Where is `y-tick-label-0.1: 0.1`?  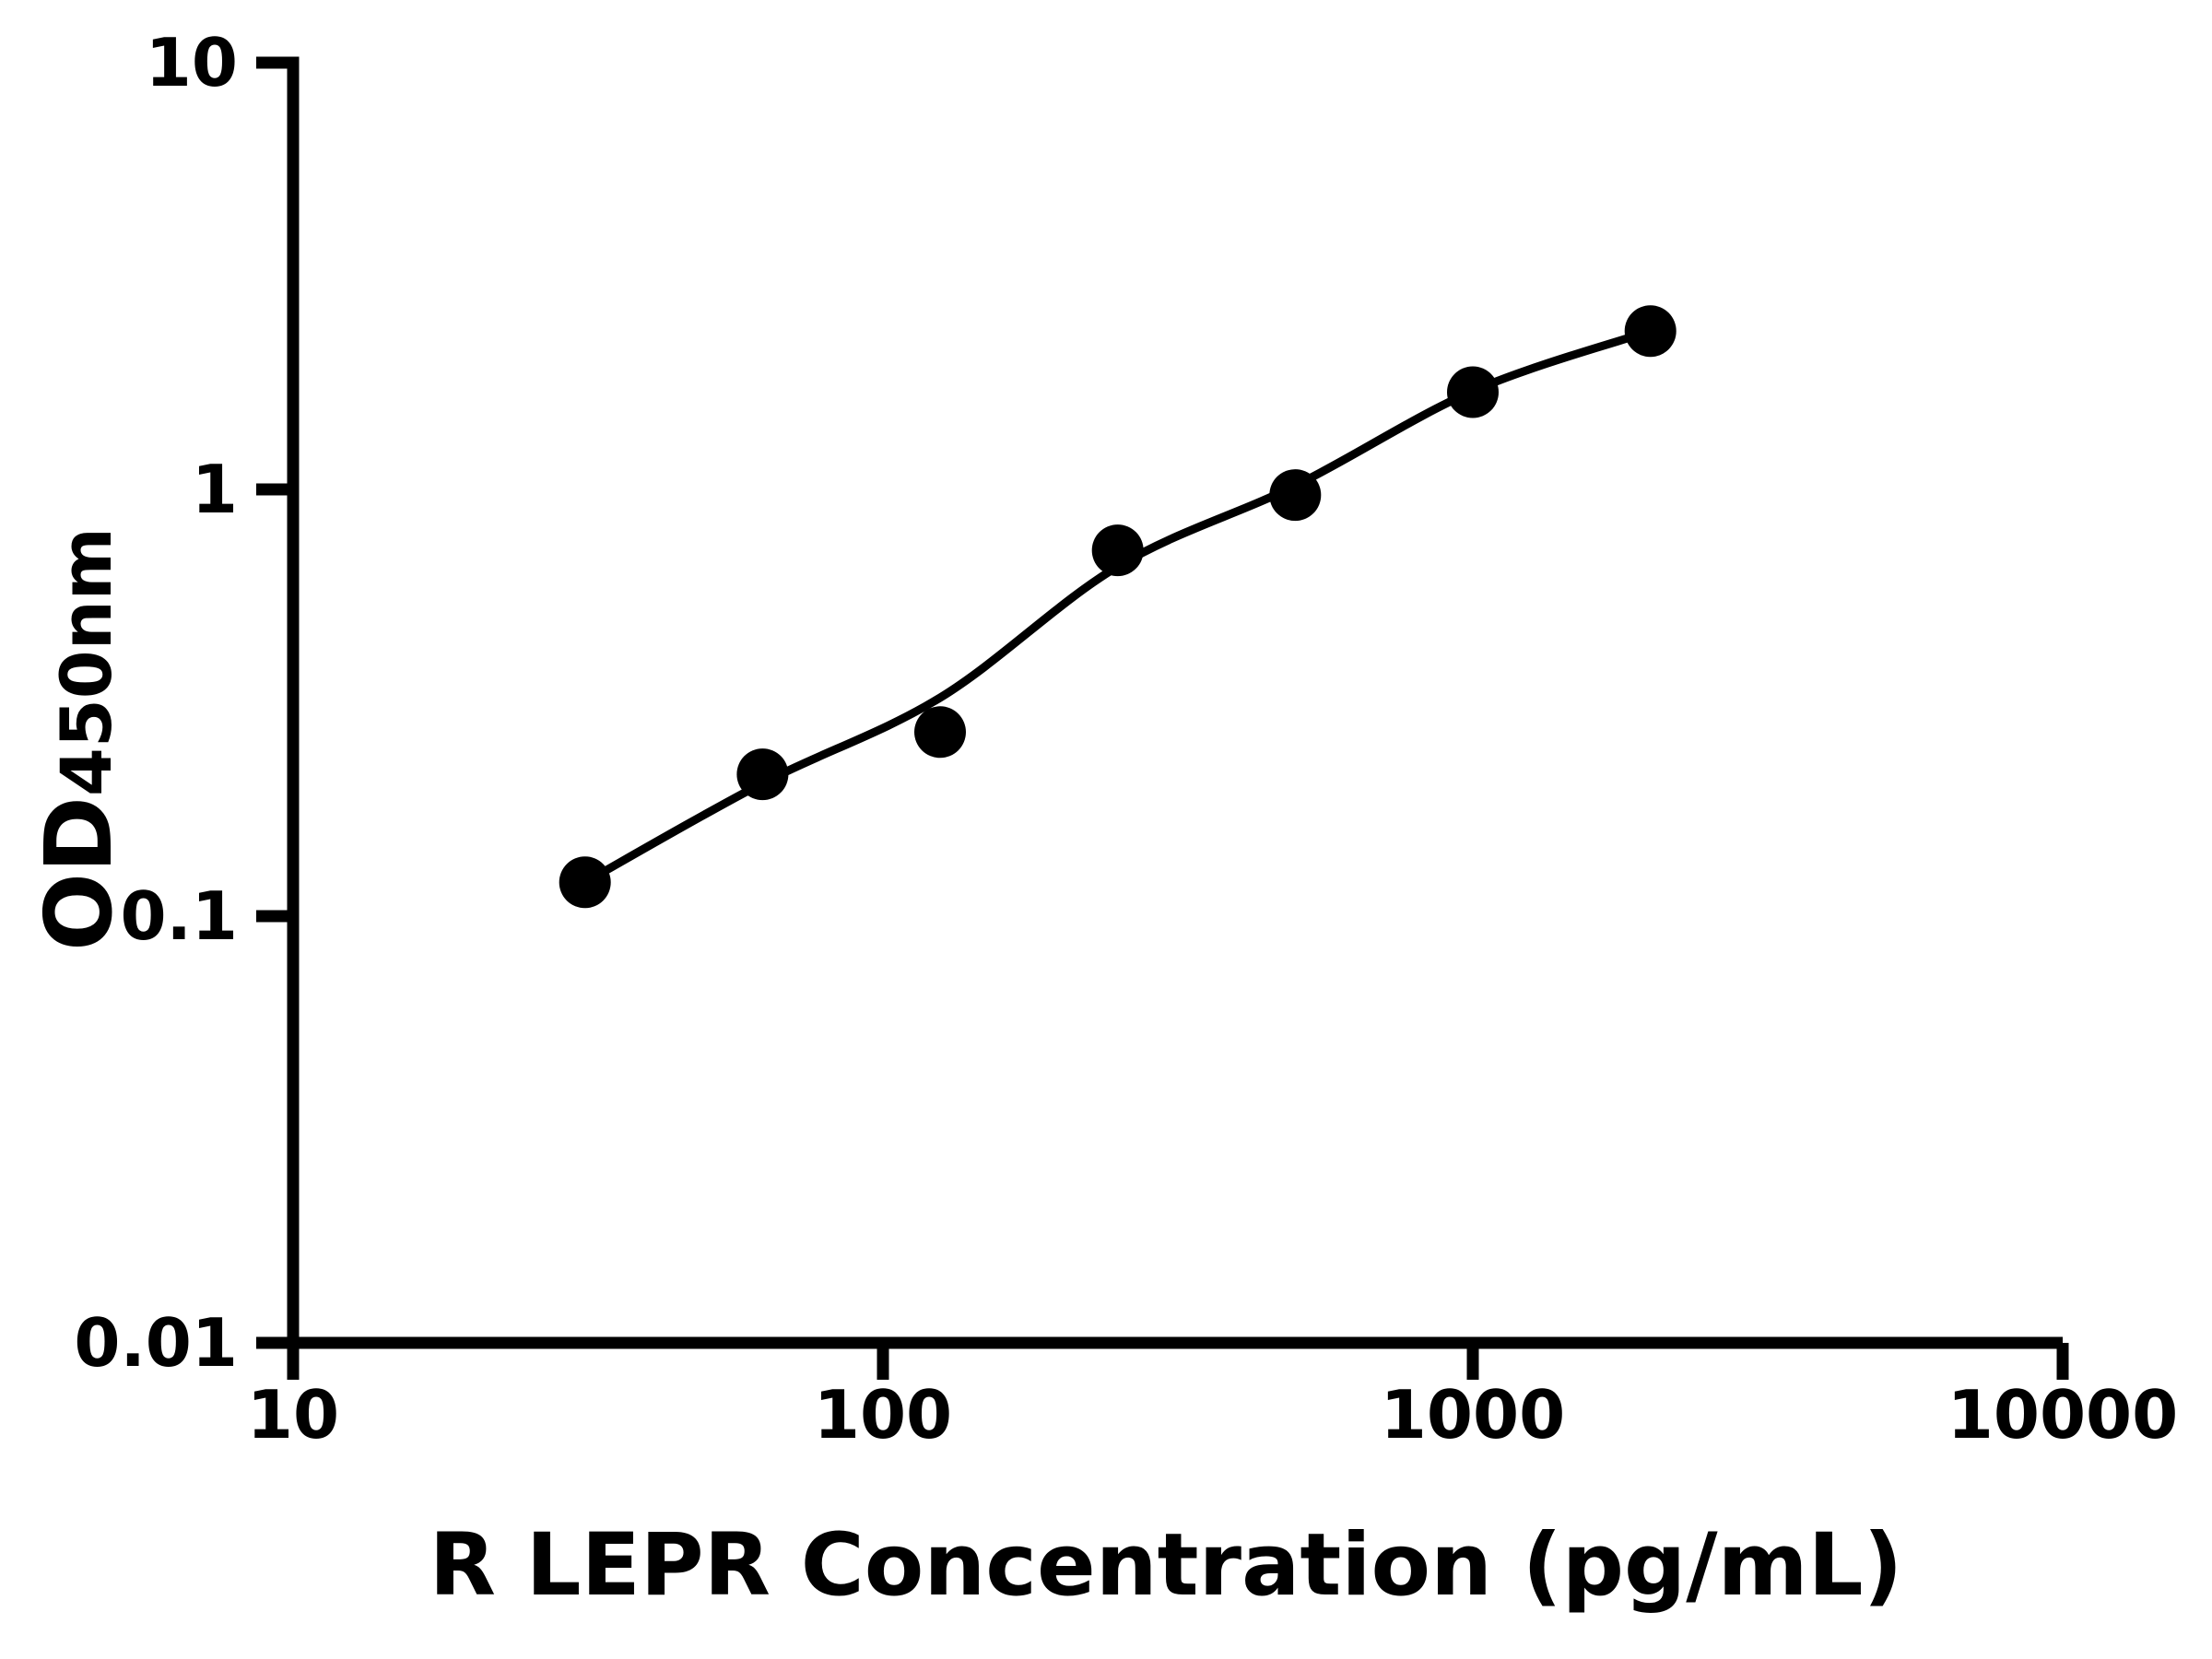
y-tick-label-0.1: 0.1 is located at coordinates (179, 916).